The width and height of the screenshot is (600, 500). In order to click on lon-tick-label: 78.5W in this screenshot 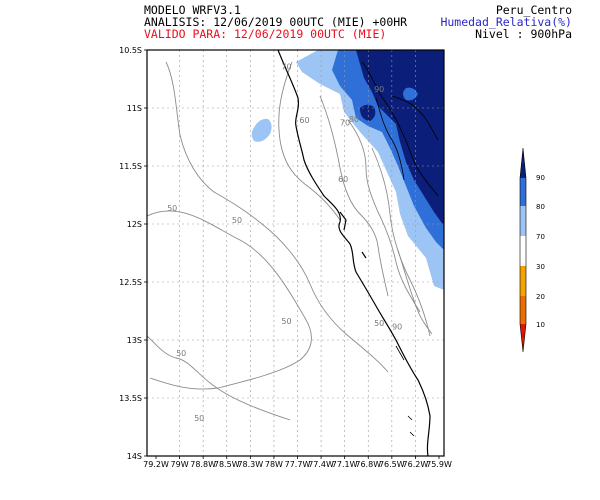, I will do `click(227, 464)`.